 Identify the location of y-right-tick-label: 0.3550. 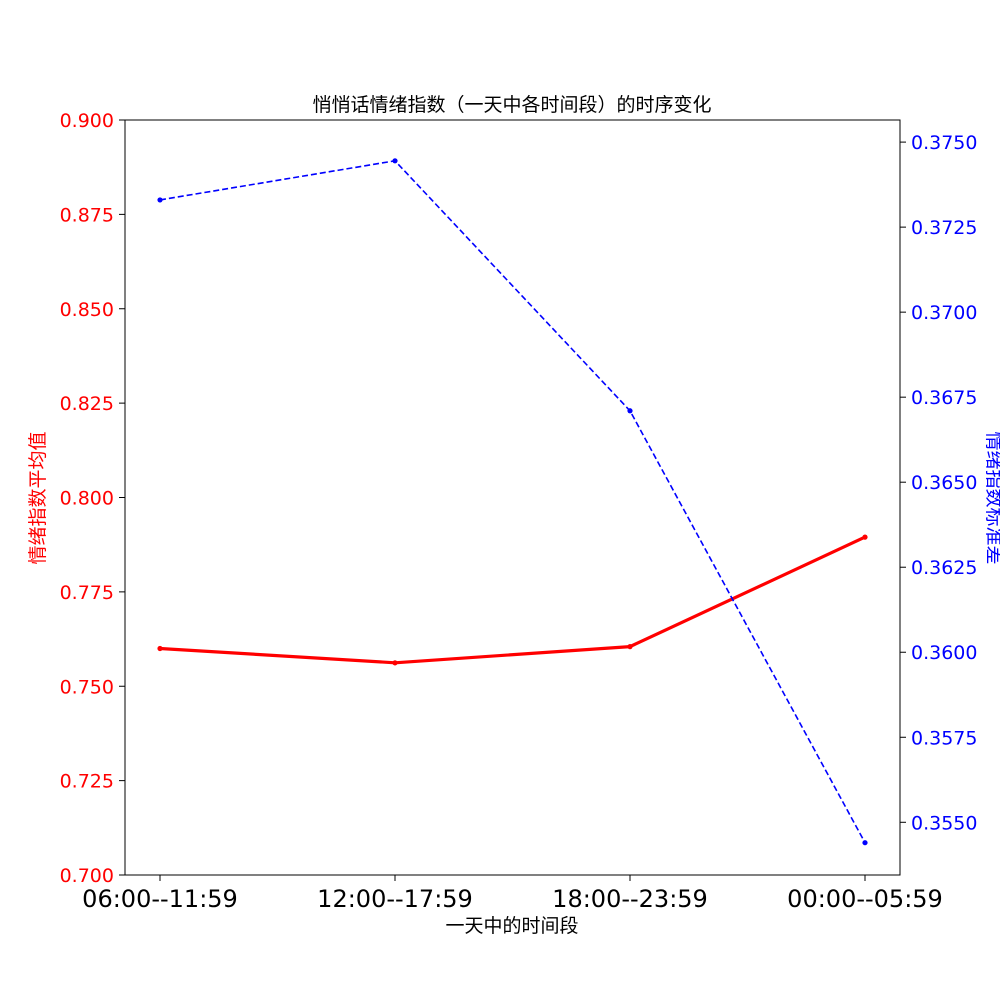
(944, 823).